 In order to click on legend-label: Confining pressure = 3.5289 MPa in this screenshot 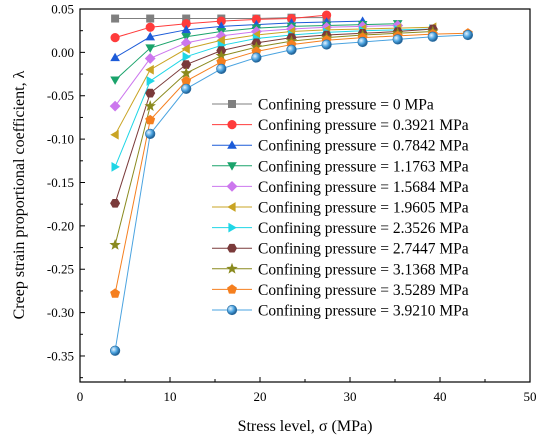, I will do `click(363, 290)`.